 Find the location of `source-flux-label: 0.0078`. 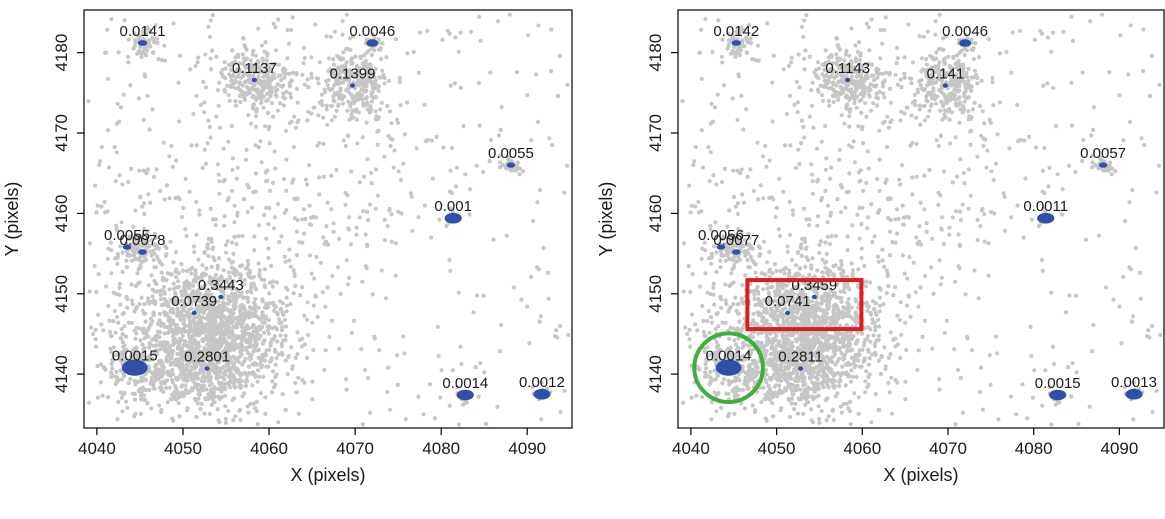

source-flux-label: 0.0078 is located at coordinates (143, 240).